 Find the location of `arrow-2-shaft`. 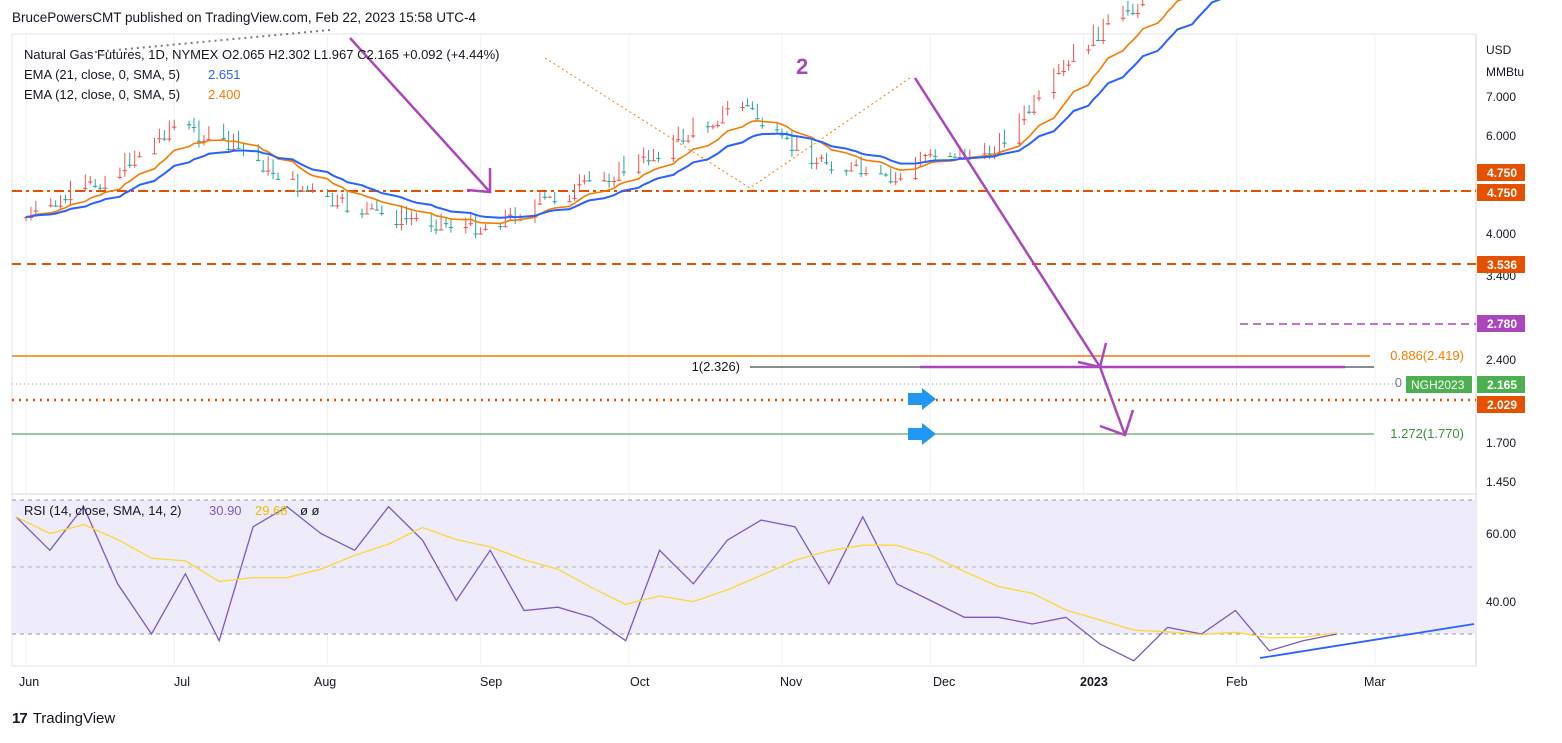

arrow-2-shaft is located at coordinates (1007, 222).